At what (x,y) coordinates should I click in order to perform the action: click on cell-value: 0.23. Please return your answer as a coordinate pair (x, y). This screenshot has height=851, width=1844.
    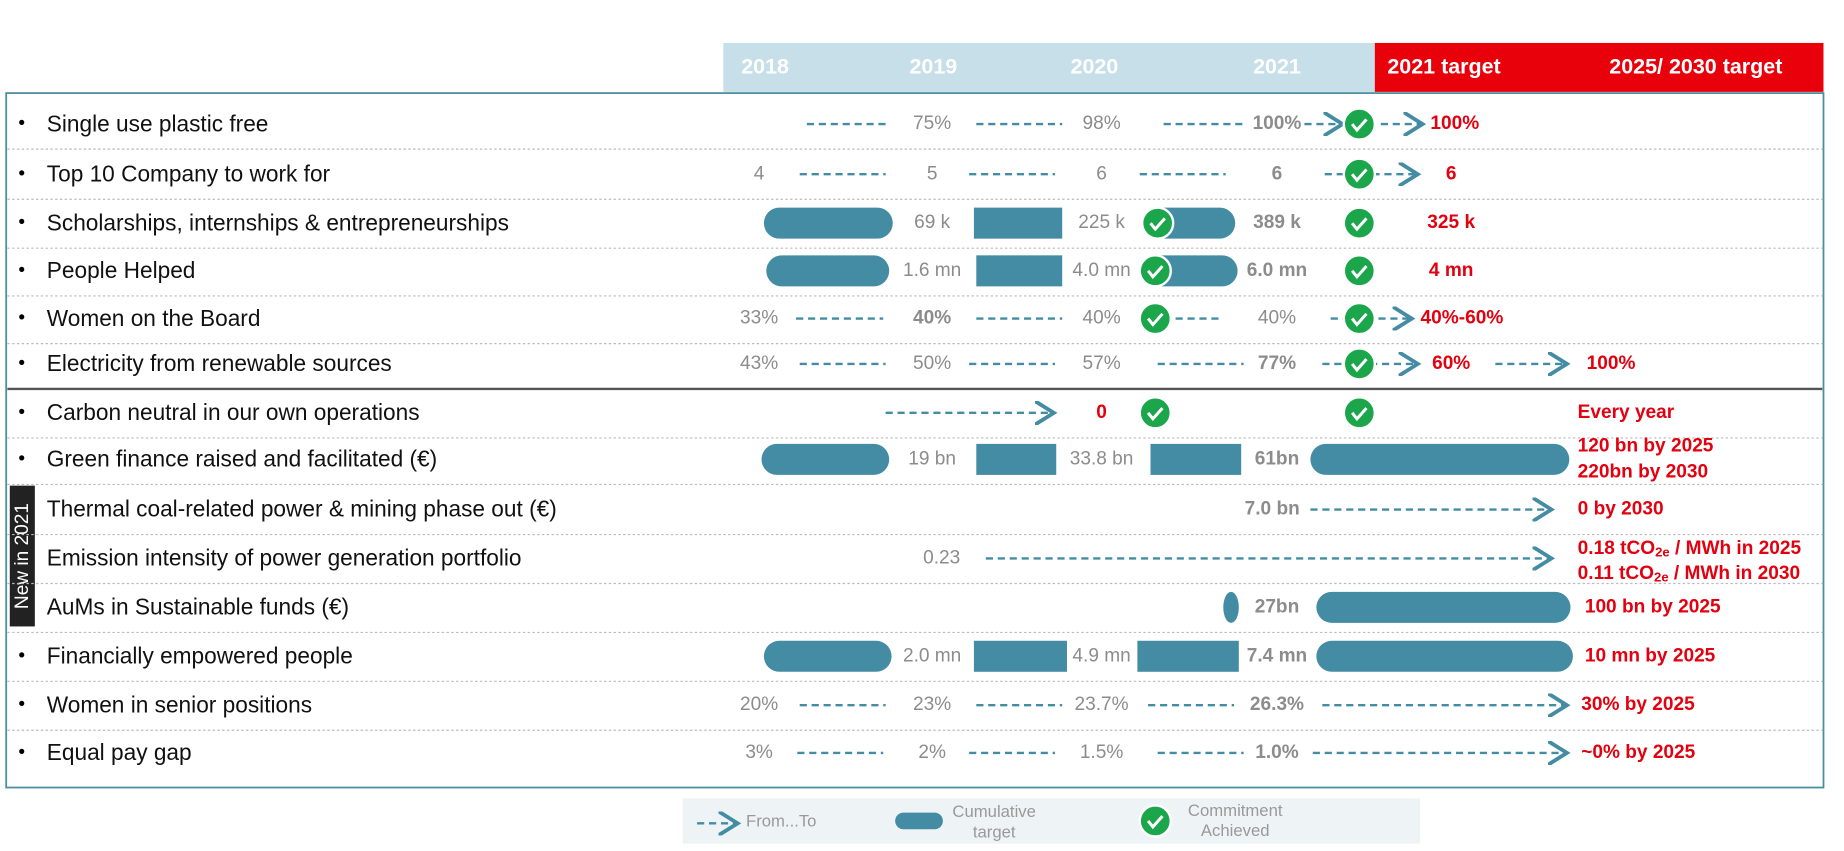
    Looking at the image, I should click on (941, 557).